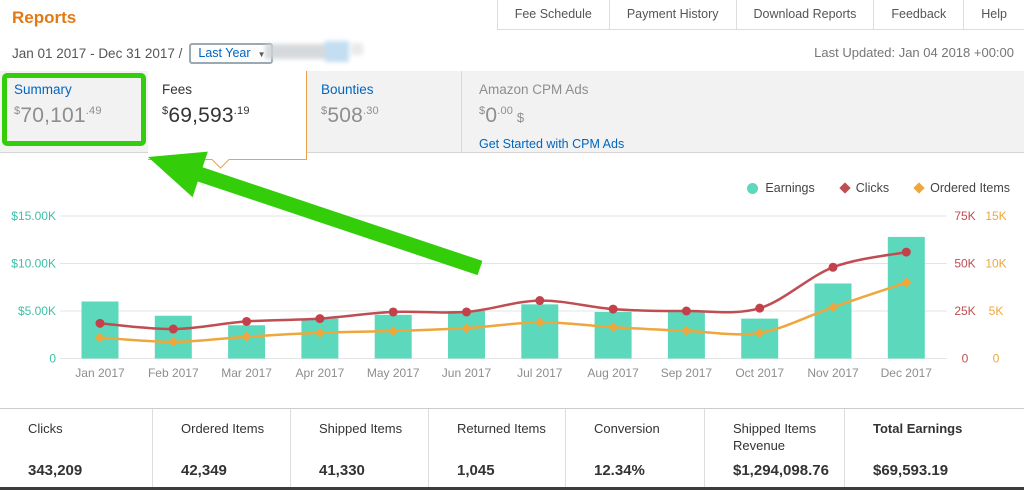 Image resolution: width=1024 pixels, height=490 pixels. I want to click on tab-cpm-amount: $0.00 $, so click(502, 115).